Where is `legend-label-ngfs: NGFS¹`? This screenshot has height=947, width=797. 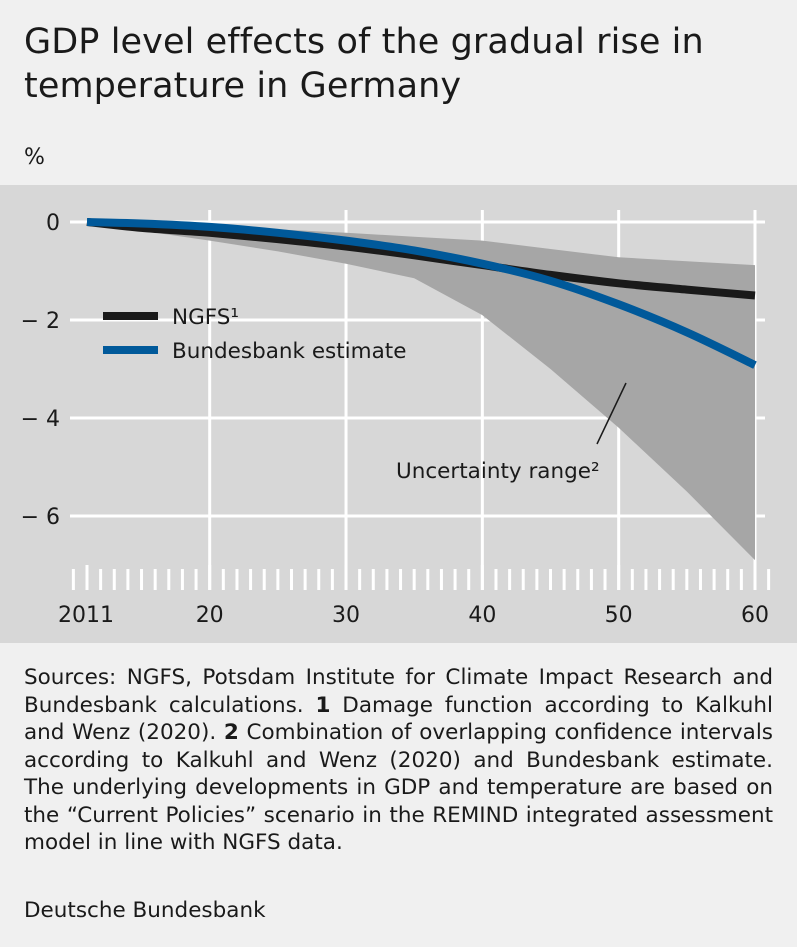 legend-label-ngfs: NGFS¹ is located at coordinates (205, 317).